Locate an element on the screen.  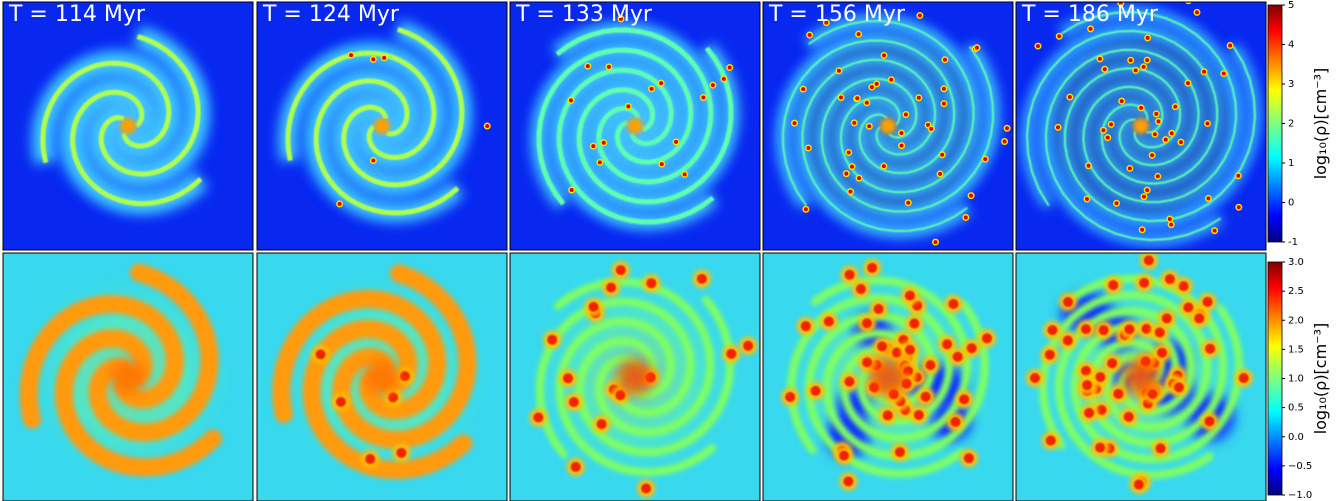
panel-title: T = 133 Myr is located at coordinates (584, 14).